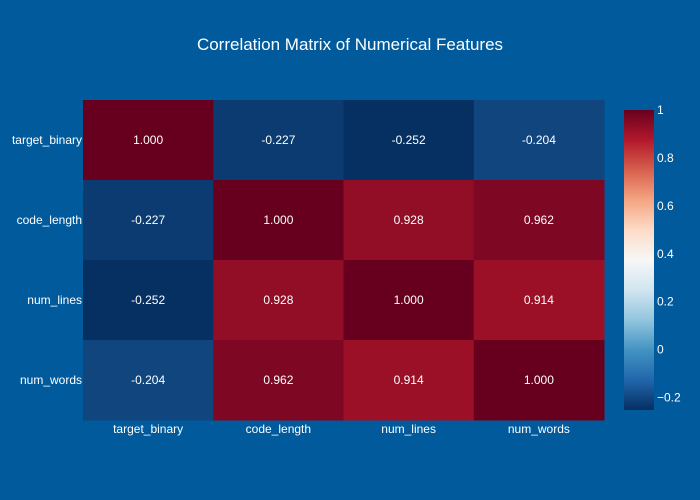  What do you see at coordinates (54, 300) in the screenshot?
I see `y-tick-label: num_lines` at bounding box center [54, 300].